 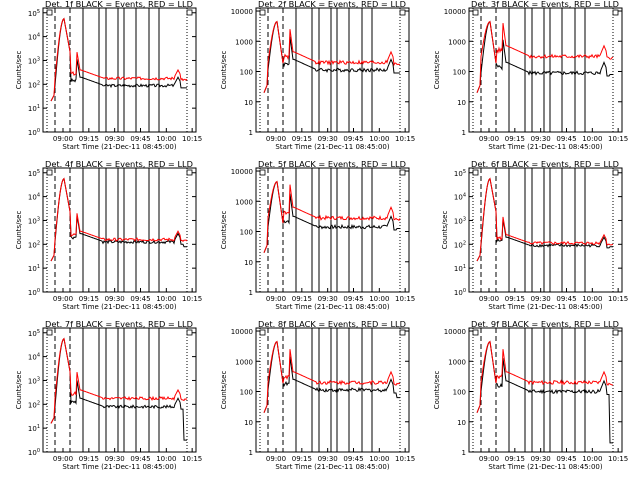 What do you see at coordinates (34, 404) in the screenshot?
I see `ytick-label: 10²` at bounding box center [34, 404].